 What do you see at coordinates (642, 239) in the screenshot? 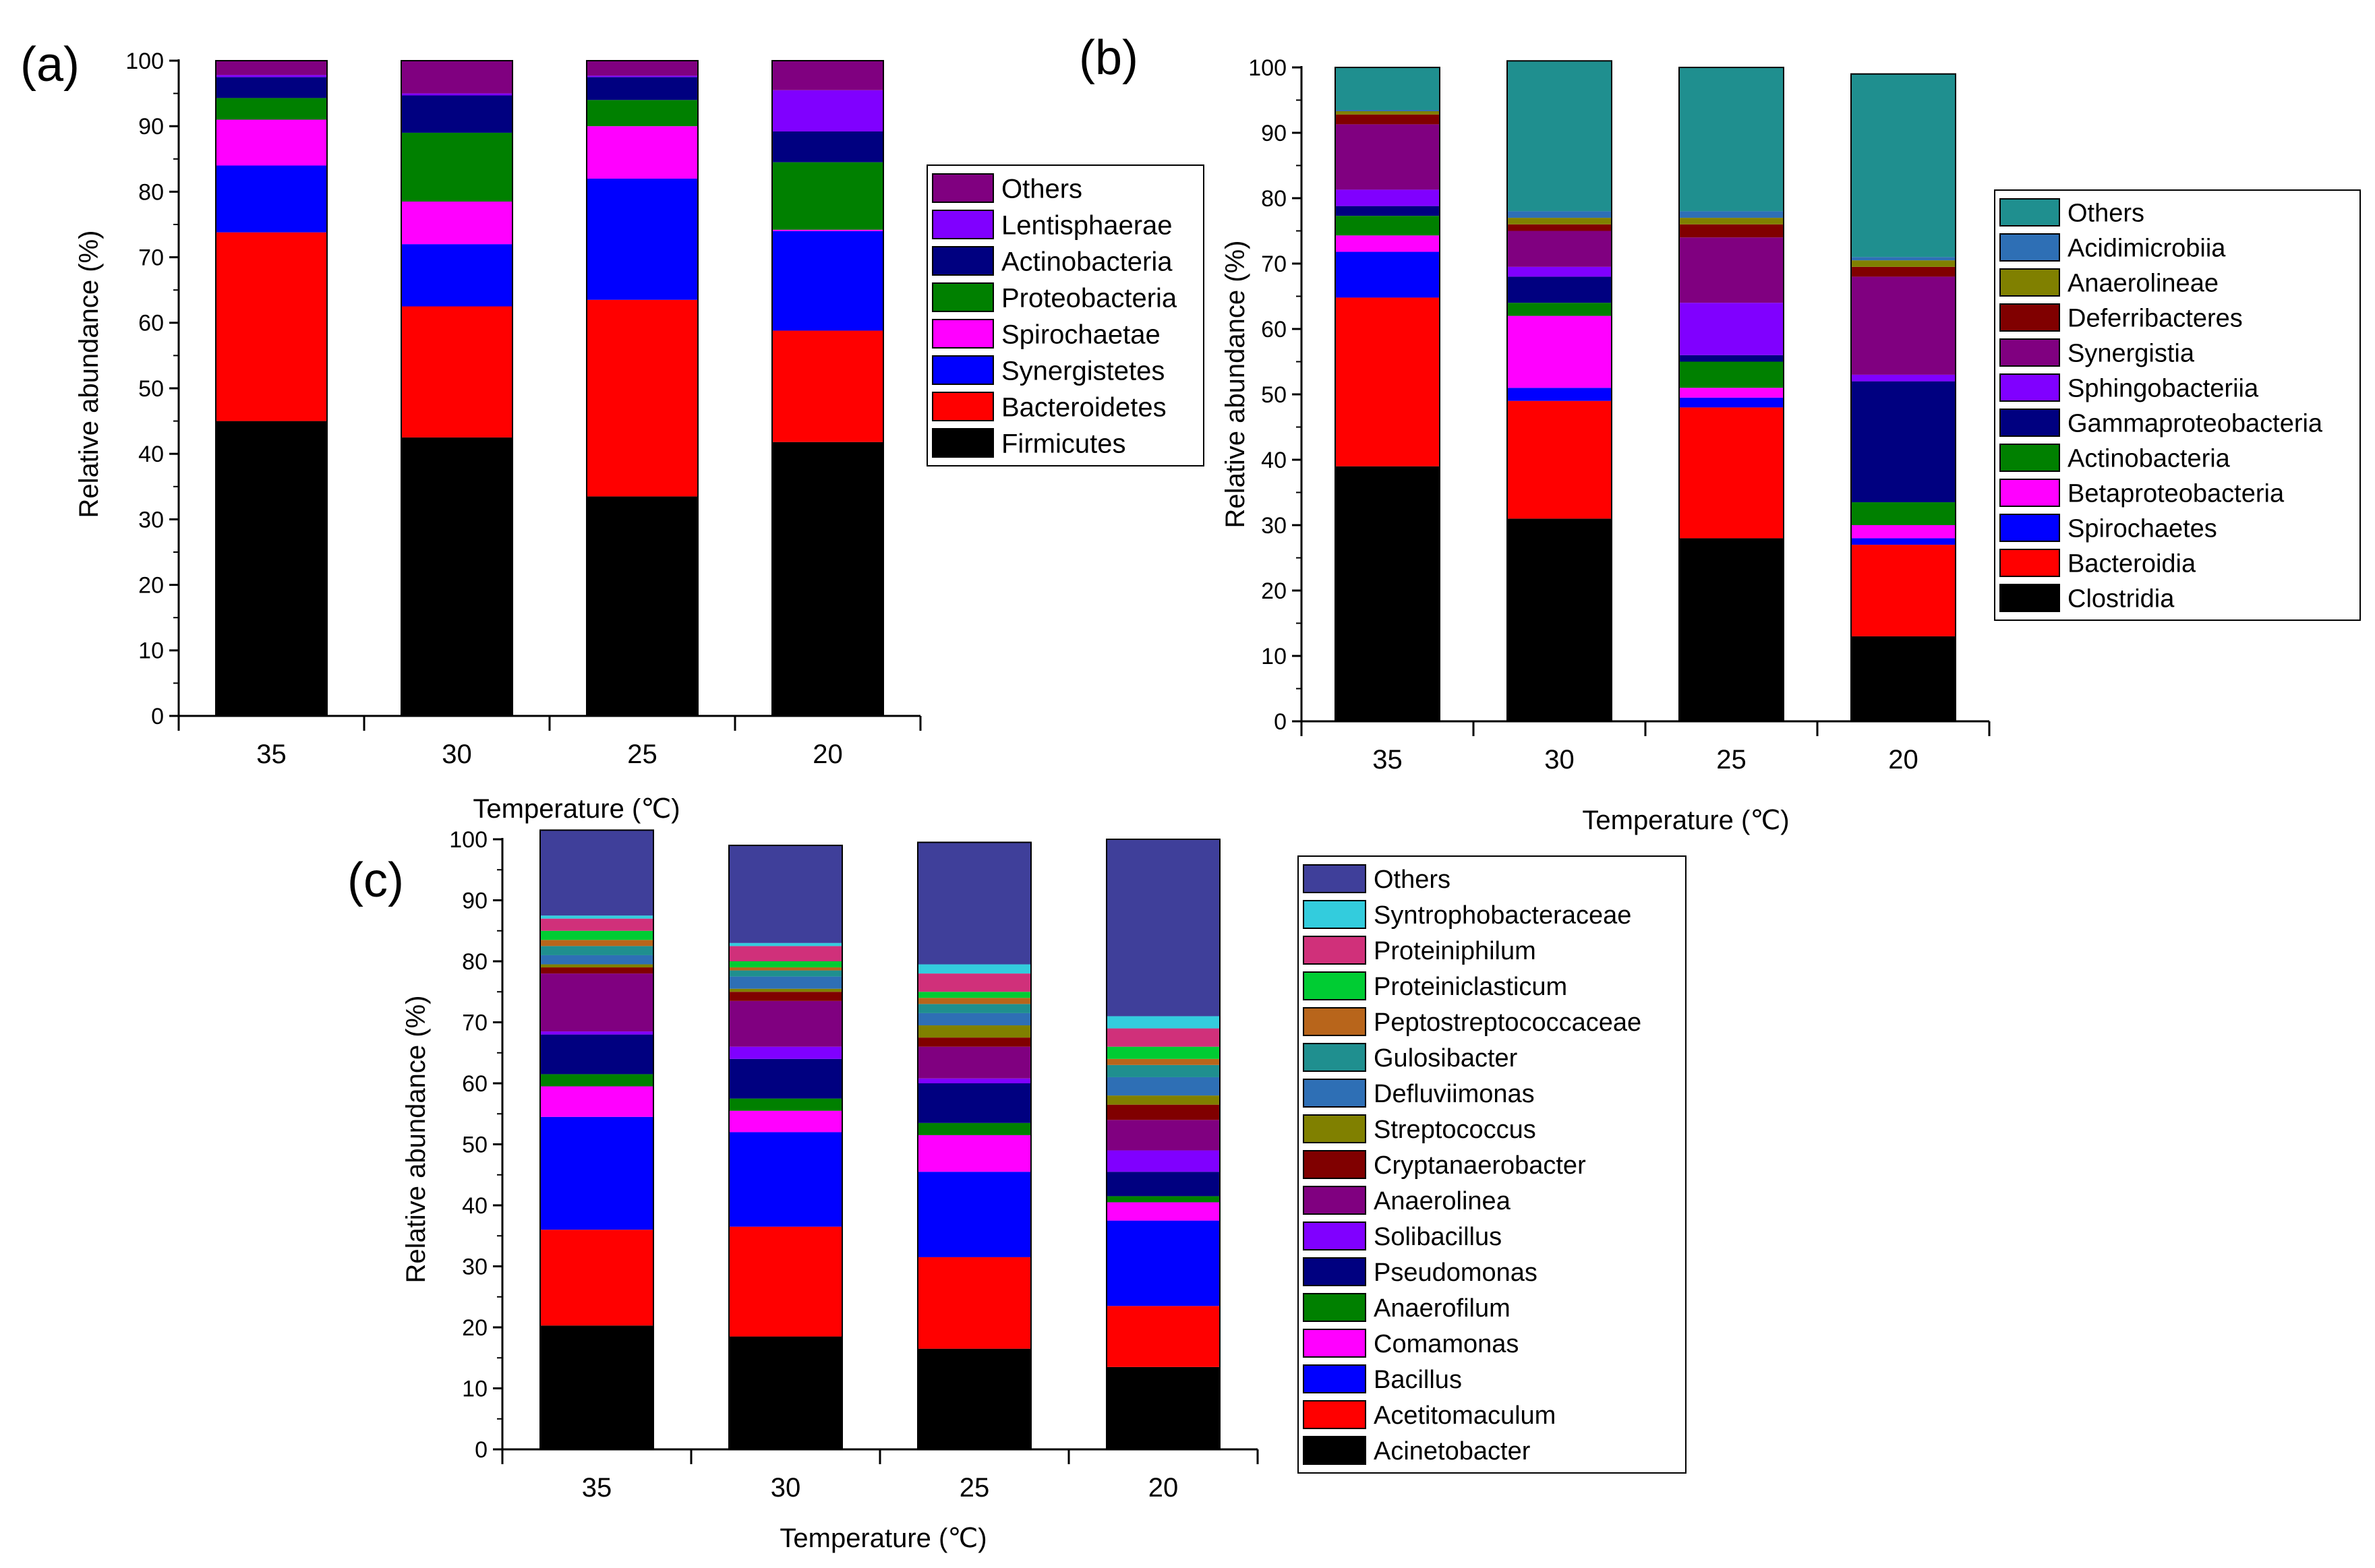
I see `bar-segment-synergistetes` at bounding box center [642, 239].